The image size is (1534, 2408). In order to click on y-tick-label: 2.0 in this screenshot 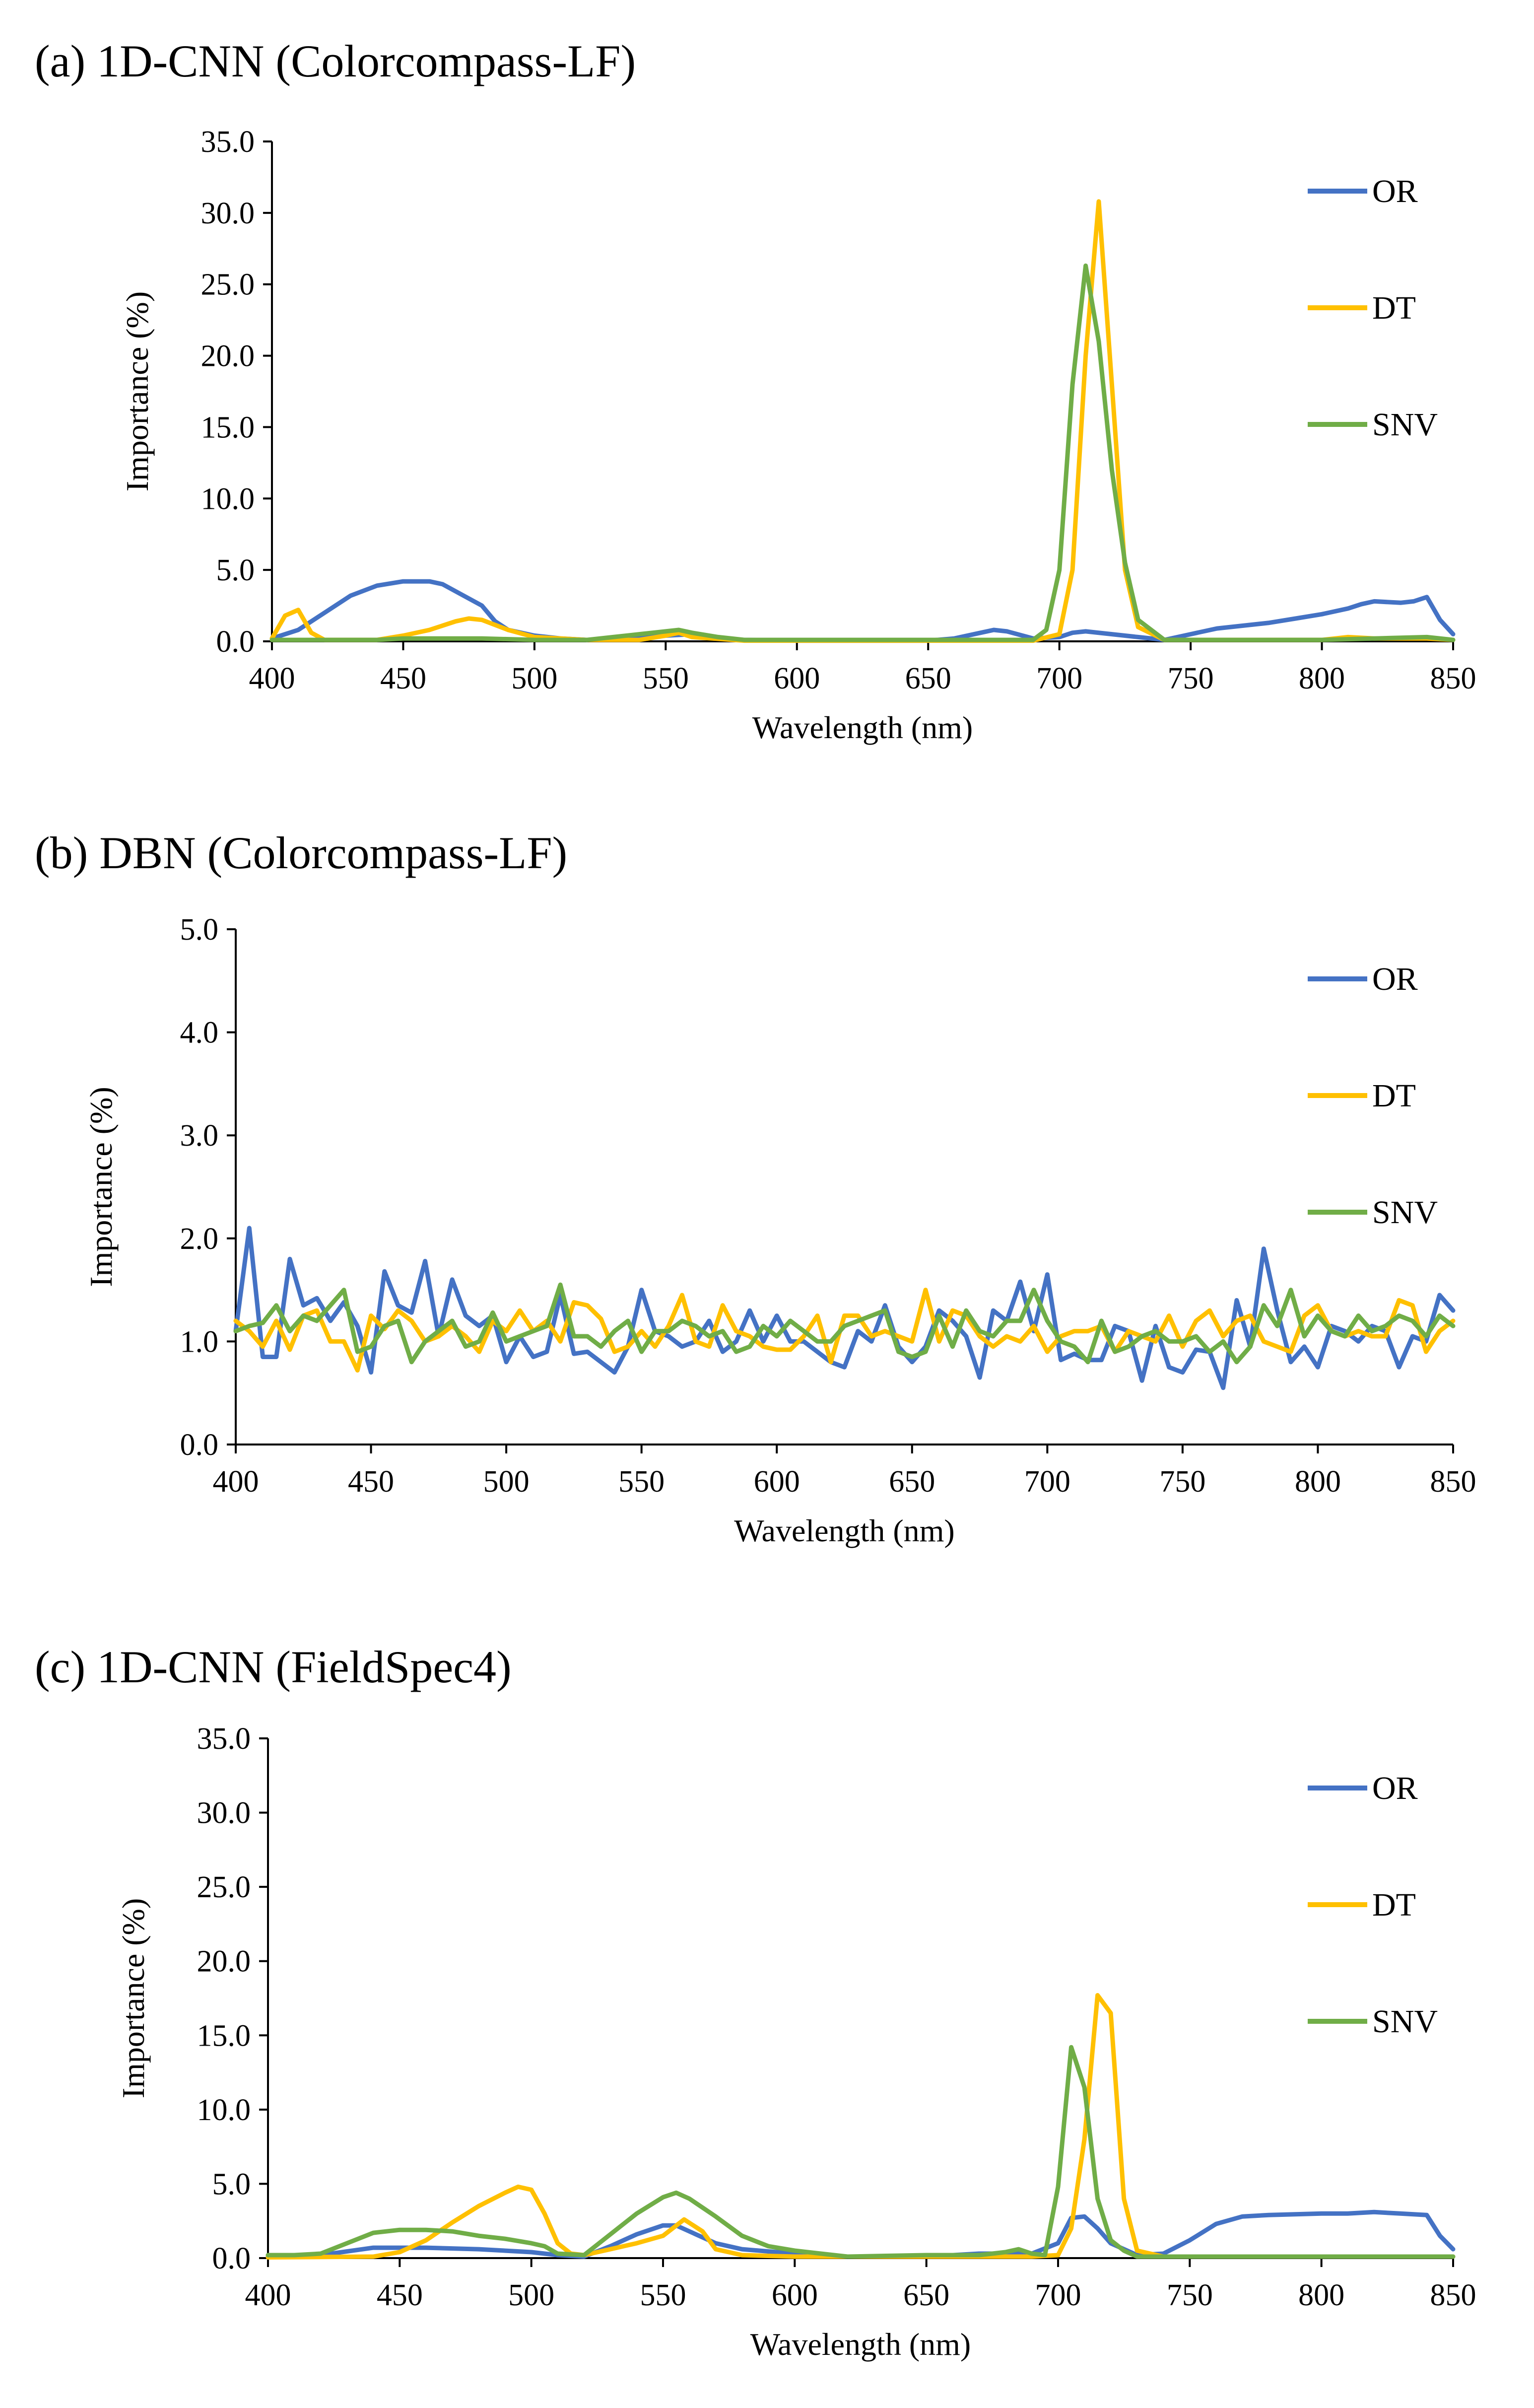, I will do `click(200, 1239)`.